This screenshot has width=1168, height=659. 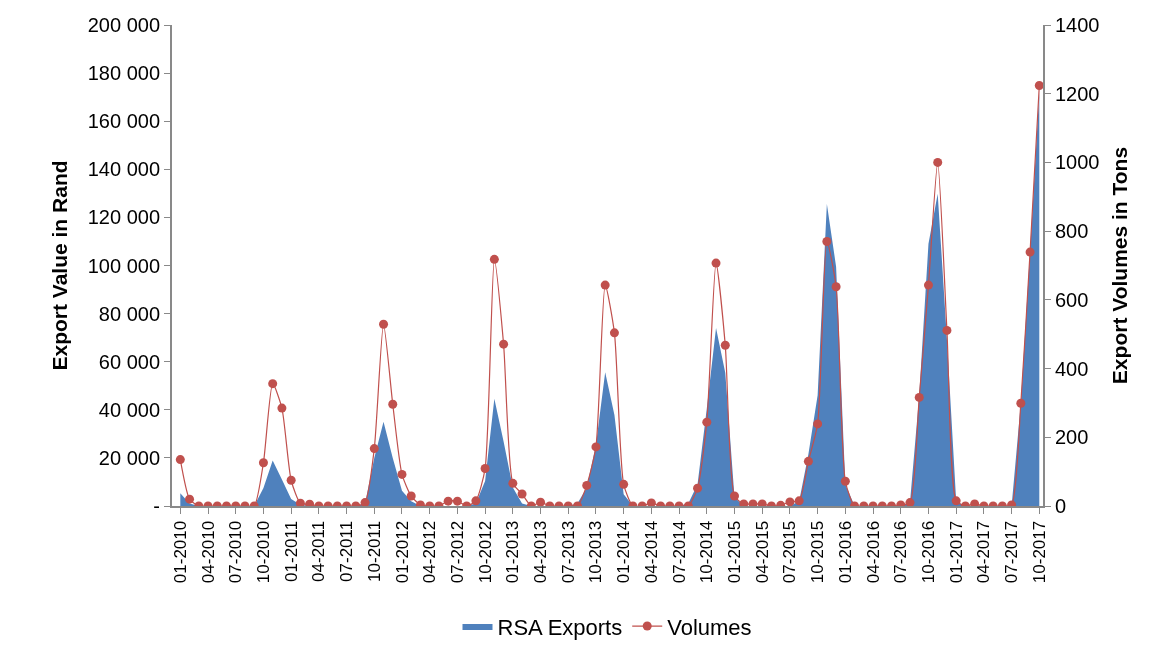 What do you see at coordinates (123, 121) in the screenshot?
I see `y-tick-label: 160 000` at bounding box center [123, 121].